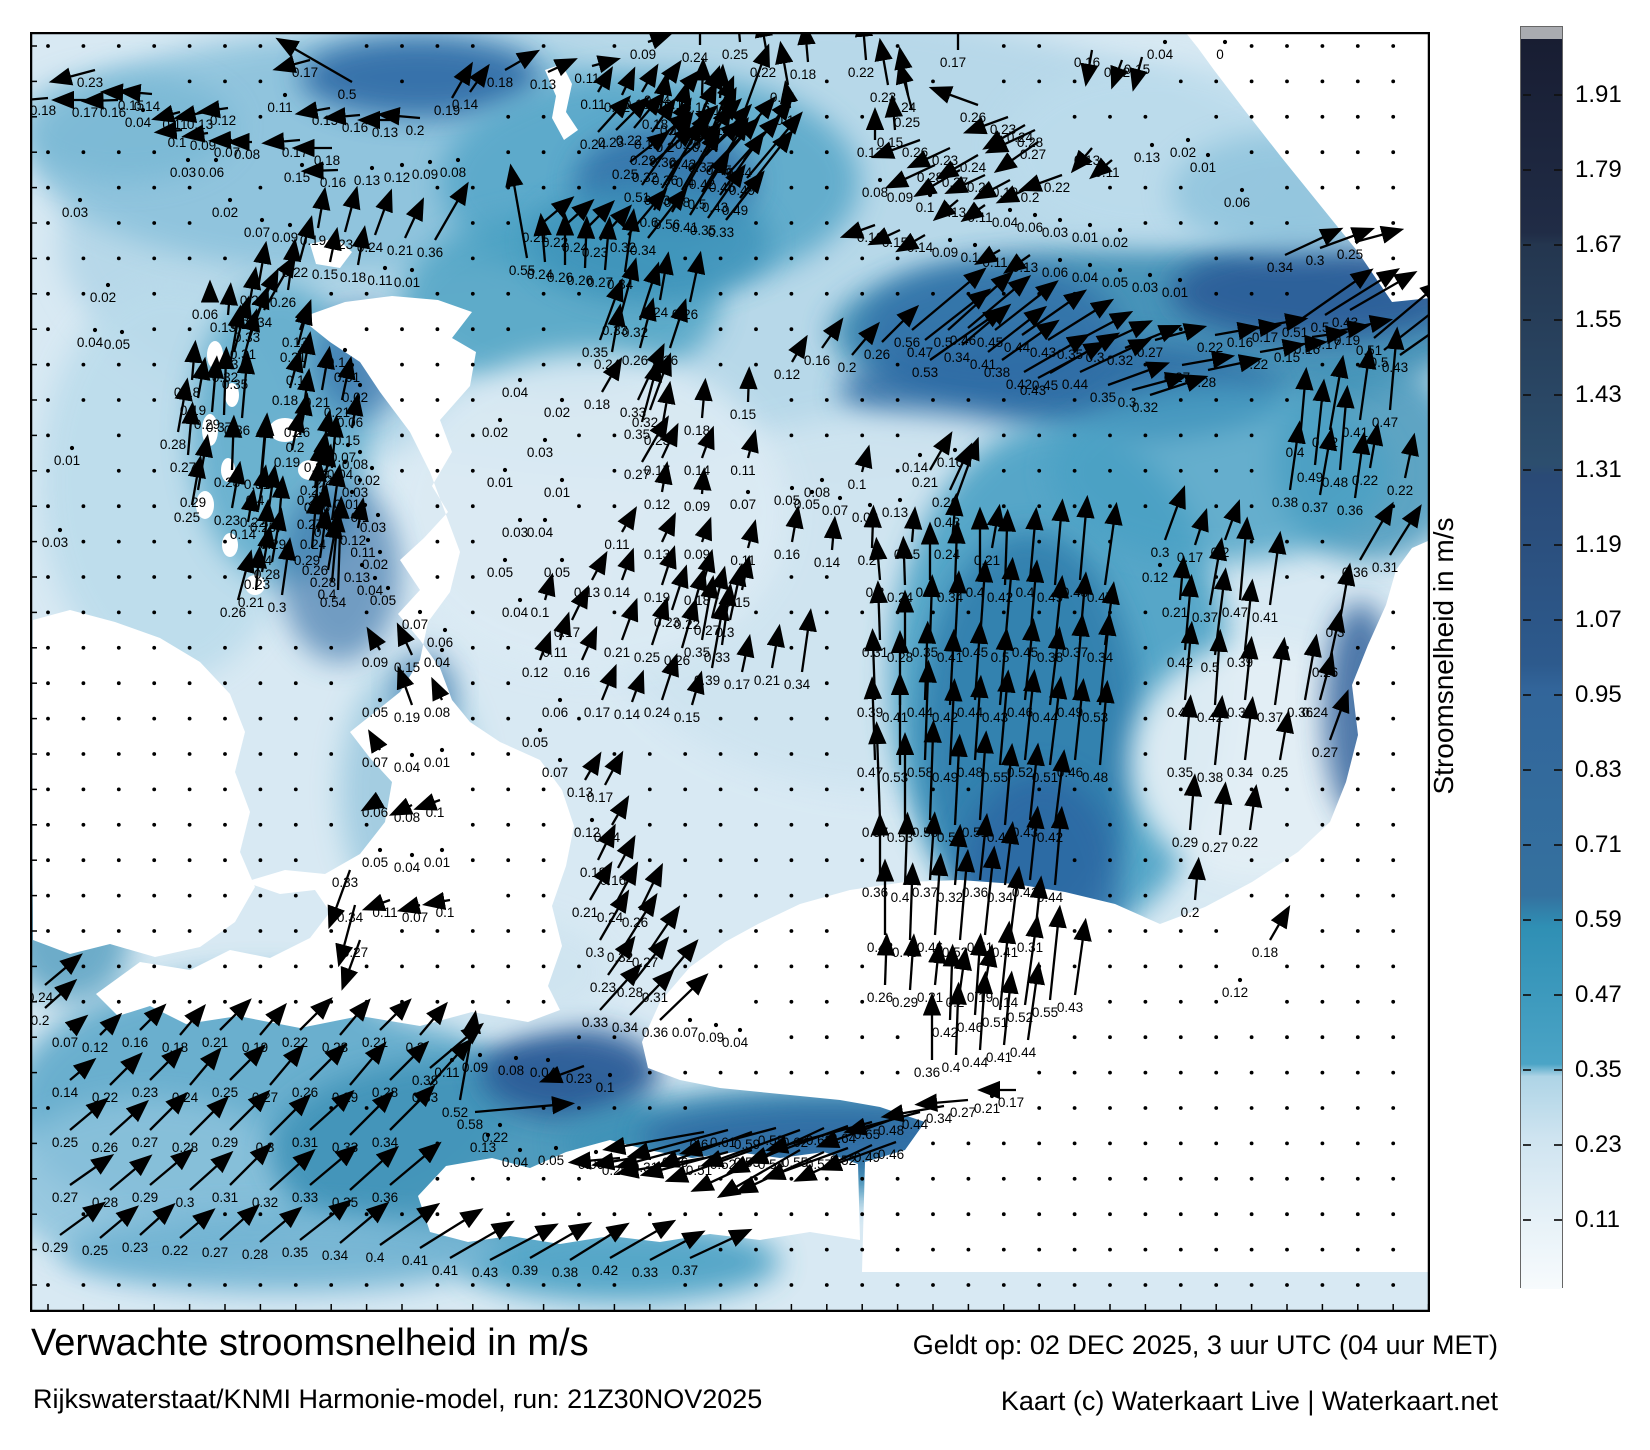  Describe the element at coordinates (455, 1112) in the screenshot. I see `svg-text: 0.52` at that location.